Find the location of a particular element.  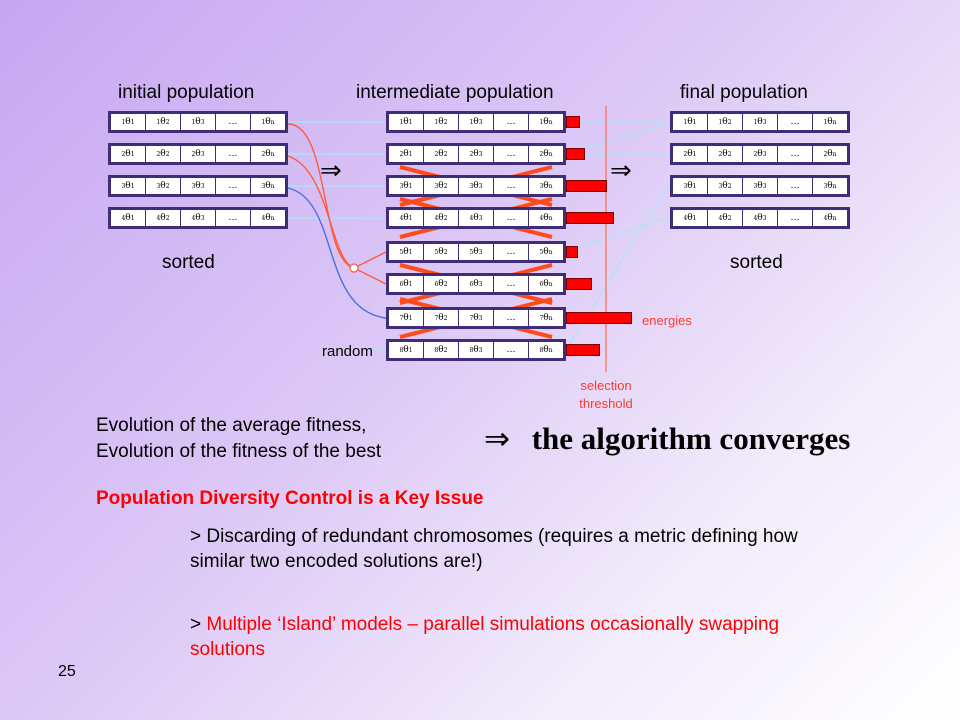

random-label: random is located at coordinates (347, 351).